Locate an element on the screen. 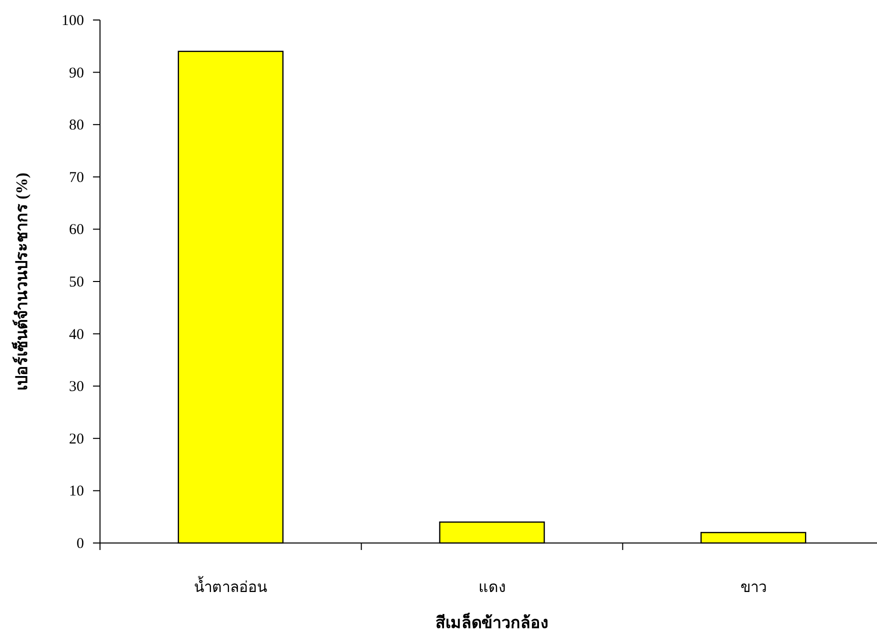  y-tick-label: 30 is located at coordinates (76, 387).